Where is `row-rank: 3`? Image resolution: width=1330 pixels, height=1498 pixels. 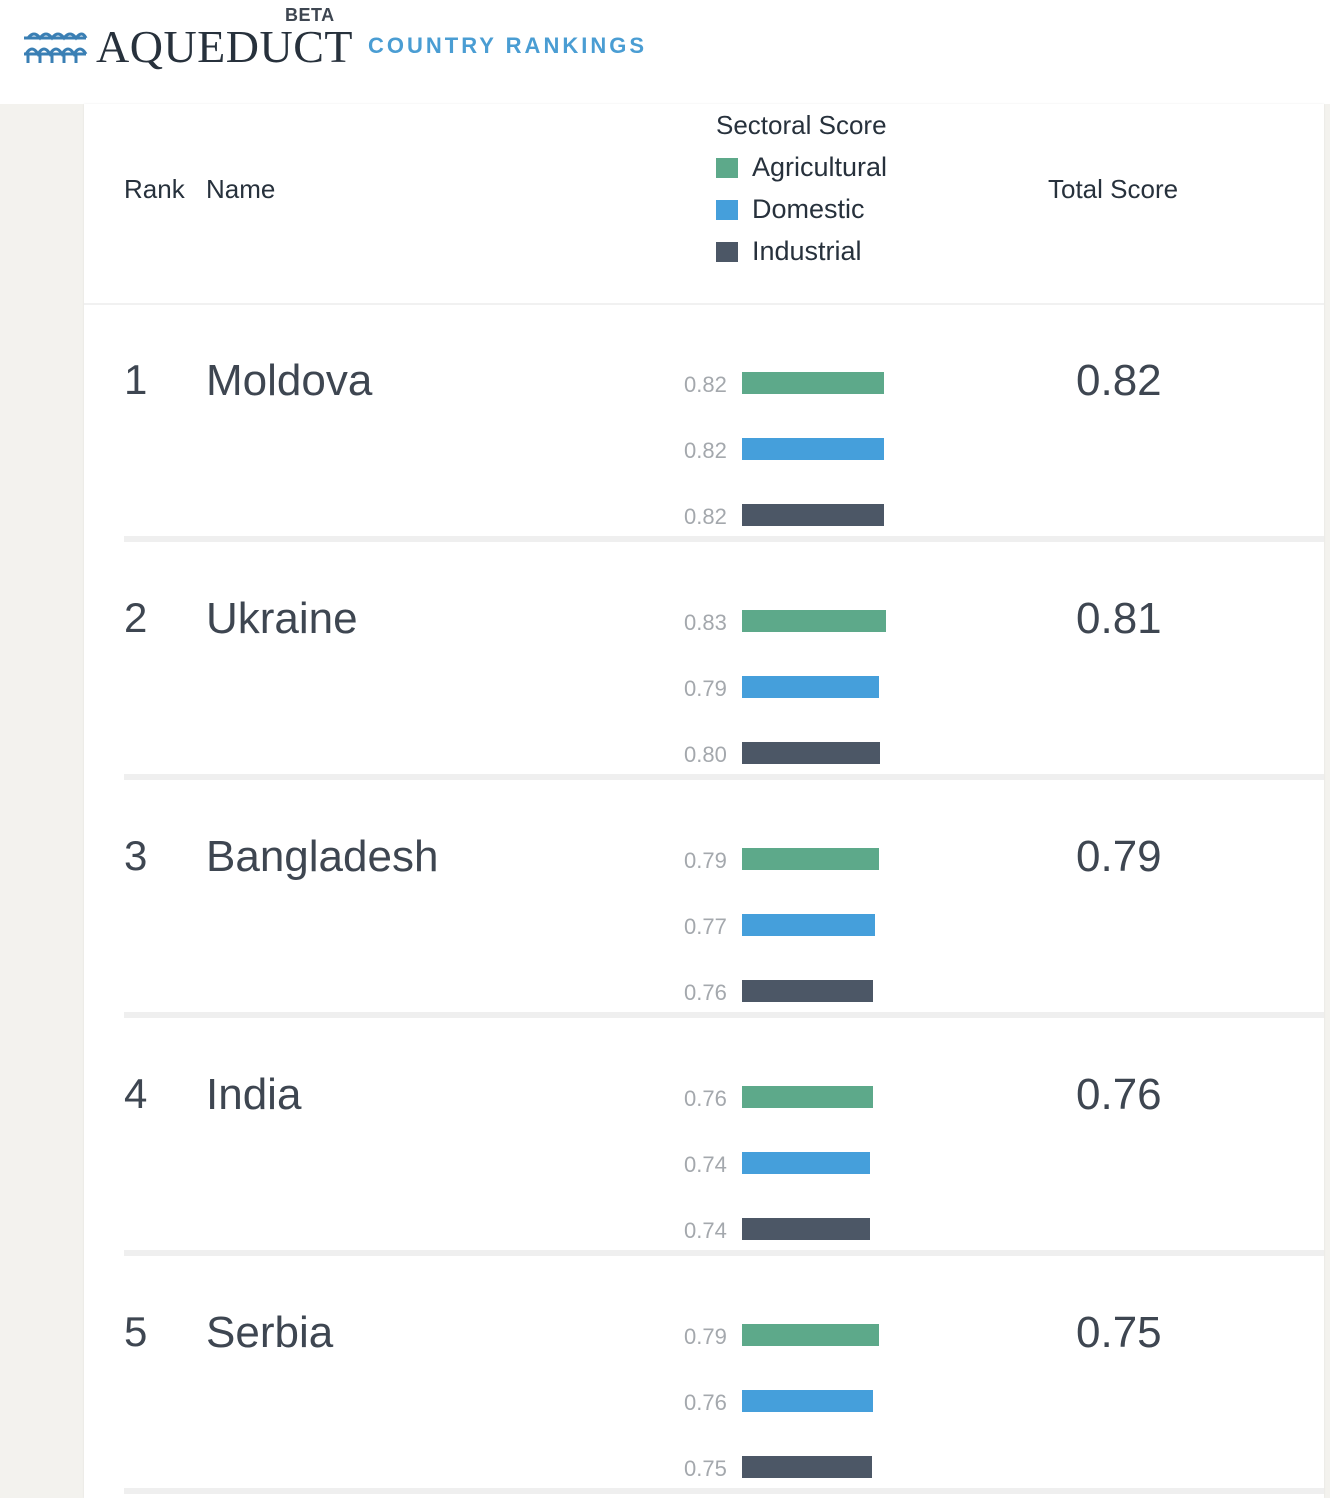 row-rank: 3 is located at coordinates (136, 855).